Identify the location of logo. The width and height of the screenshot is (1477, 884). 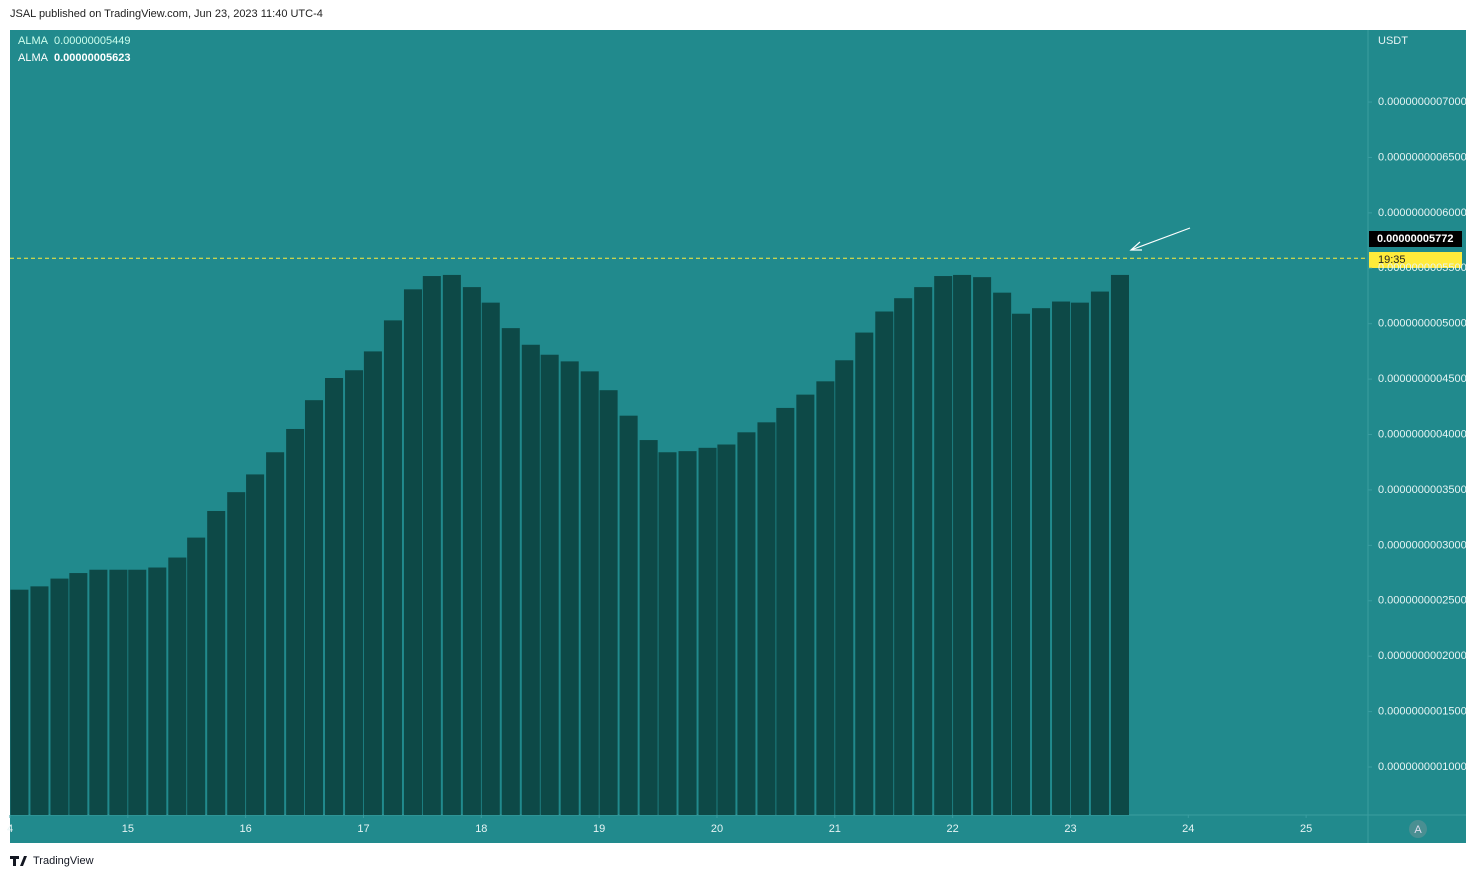
(18, 861).